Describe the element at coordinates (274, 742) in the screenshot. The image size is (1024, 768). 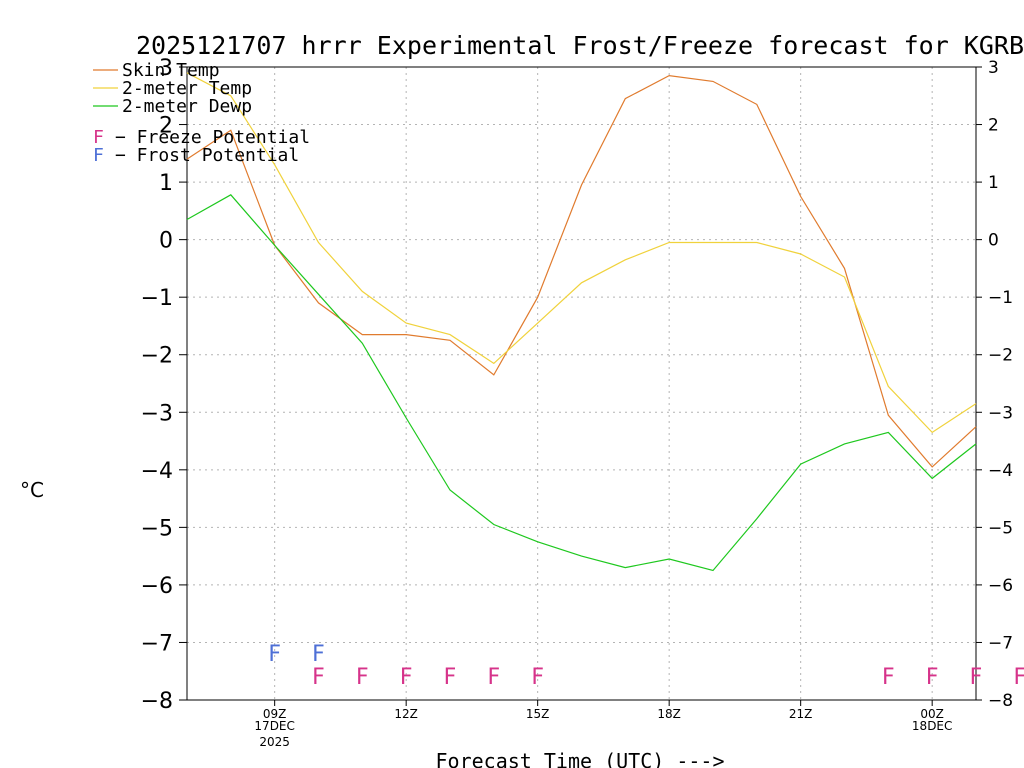
I see `x-tick-year: 2025` at that location.